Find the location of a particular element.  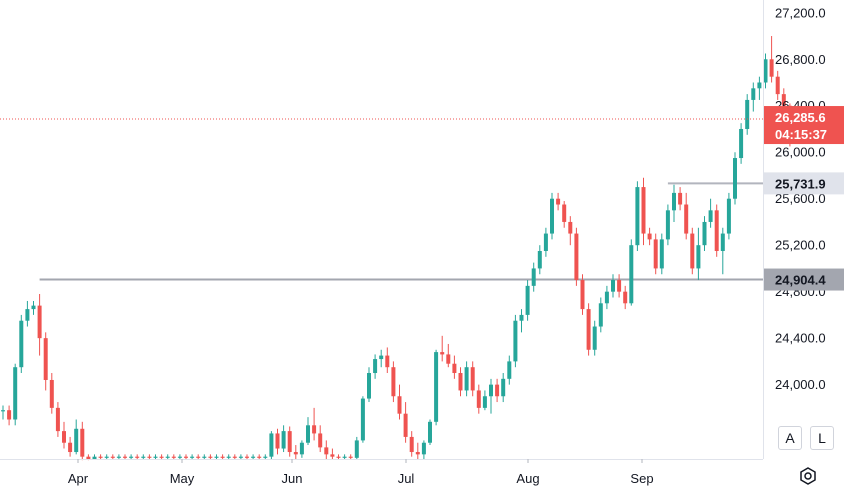

price-tags: 25,731.9 24,904.4 26,285.6 04:15:37 is located at coordinates (804, 198).